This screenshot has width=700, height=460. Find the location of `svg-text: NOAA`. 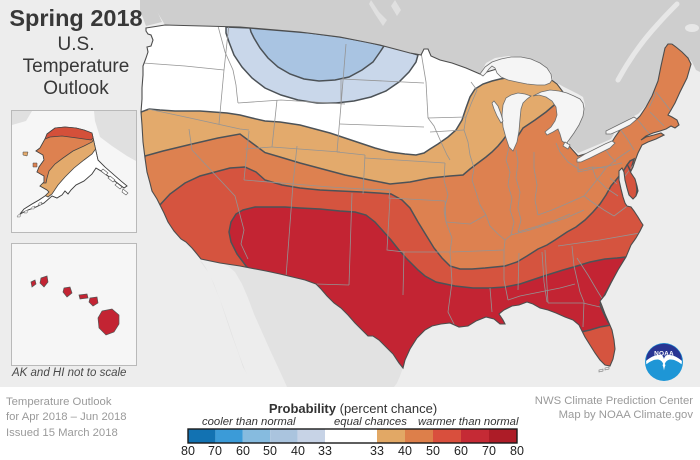

svg-text: NOAA is located at coordinates (664, 354).